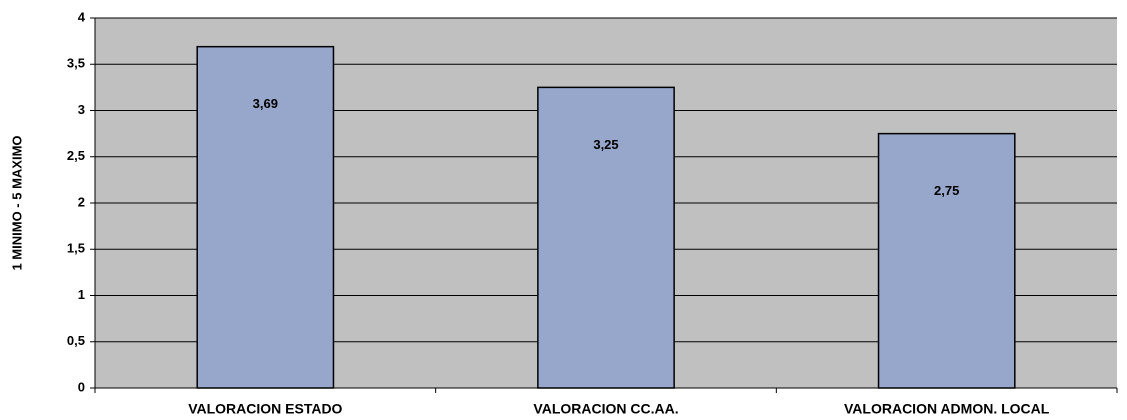 The height and width of the screenshot is (420, 1127). Describe the element at coordinates (81, 294) in the screenshot. I see `y-tick-label: 1` at that location.